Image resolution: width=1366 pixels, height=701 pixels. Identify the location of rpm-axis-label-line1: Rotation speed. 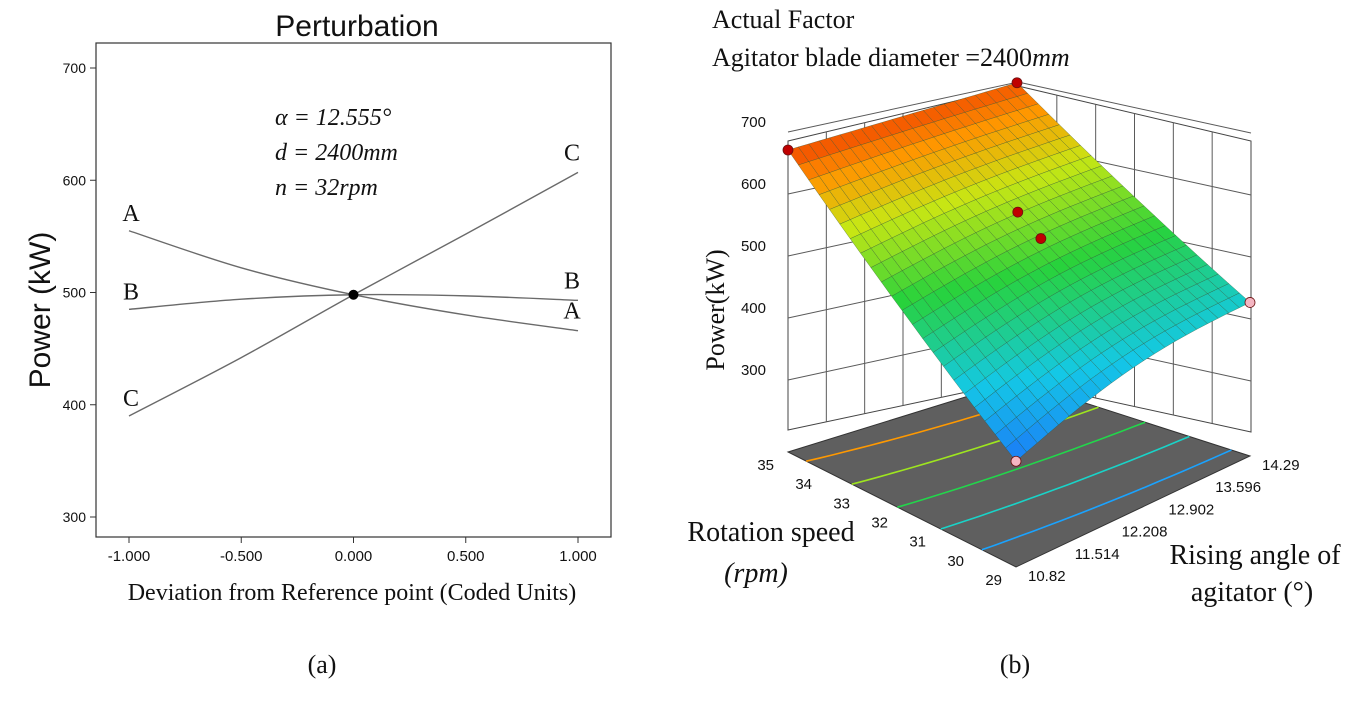
(770, 532).